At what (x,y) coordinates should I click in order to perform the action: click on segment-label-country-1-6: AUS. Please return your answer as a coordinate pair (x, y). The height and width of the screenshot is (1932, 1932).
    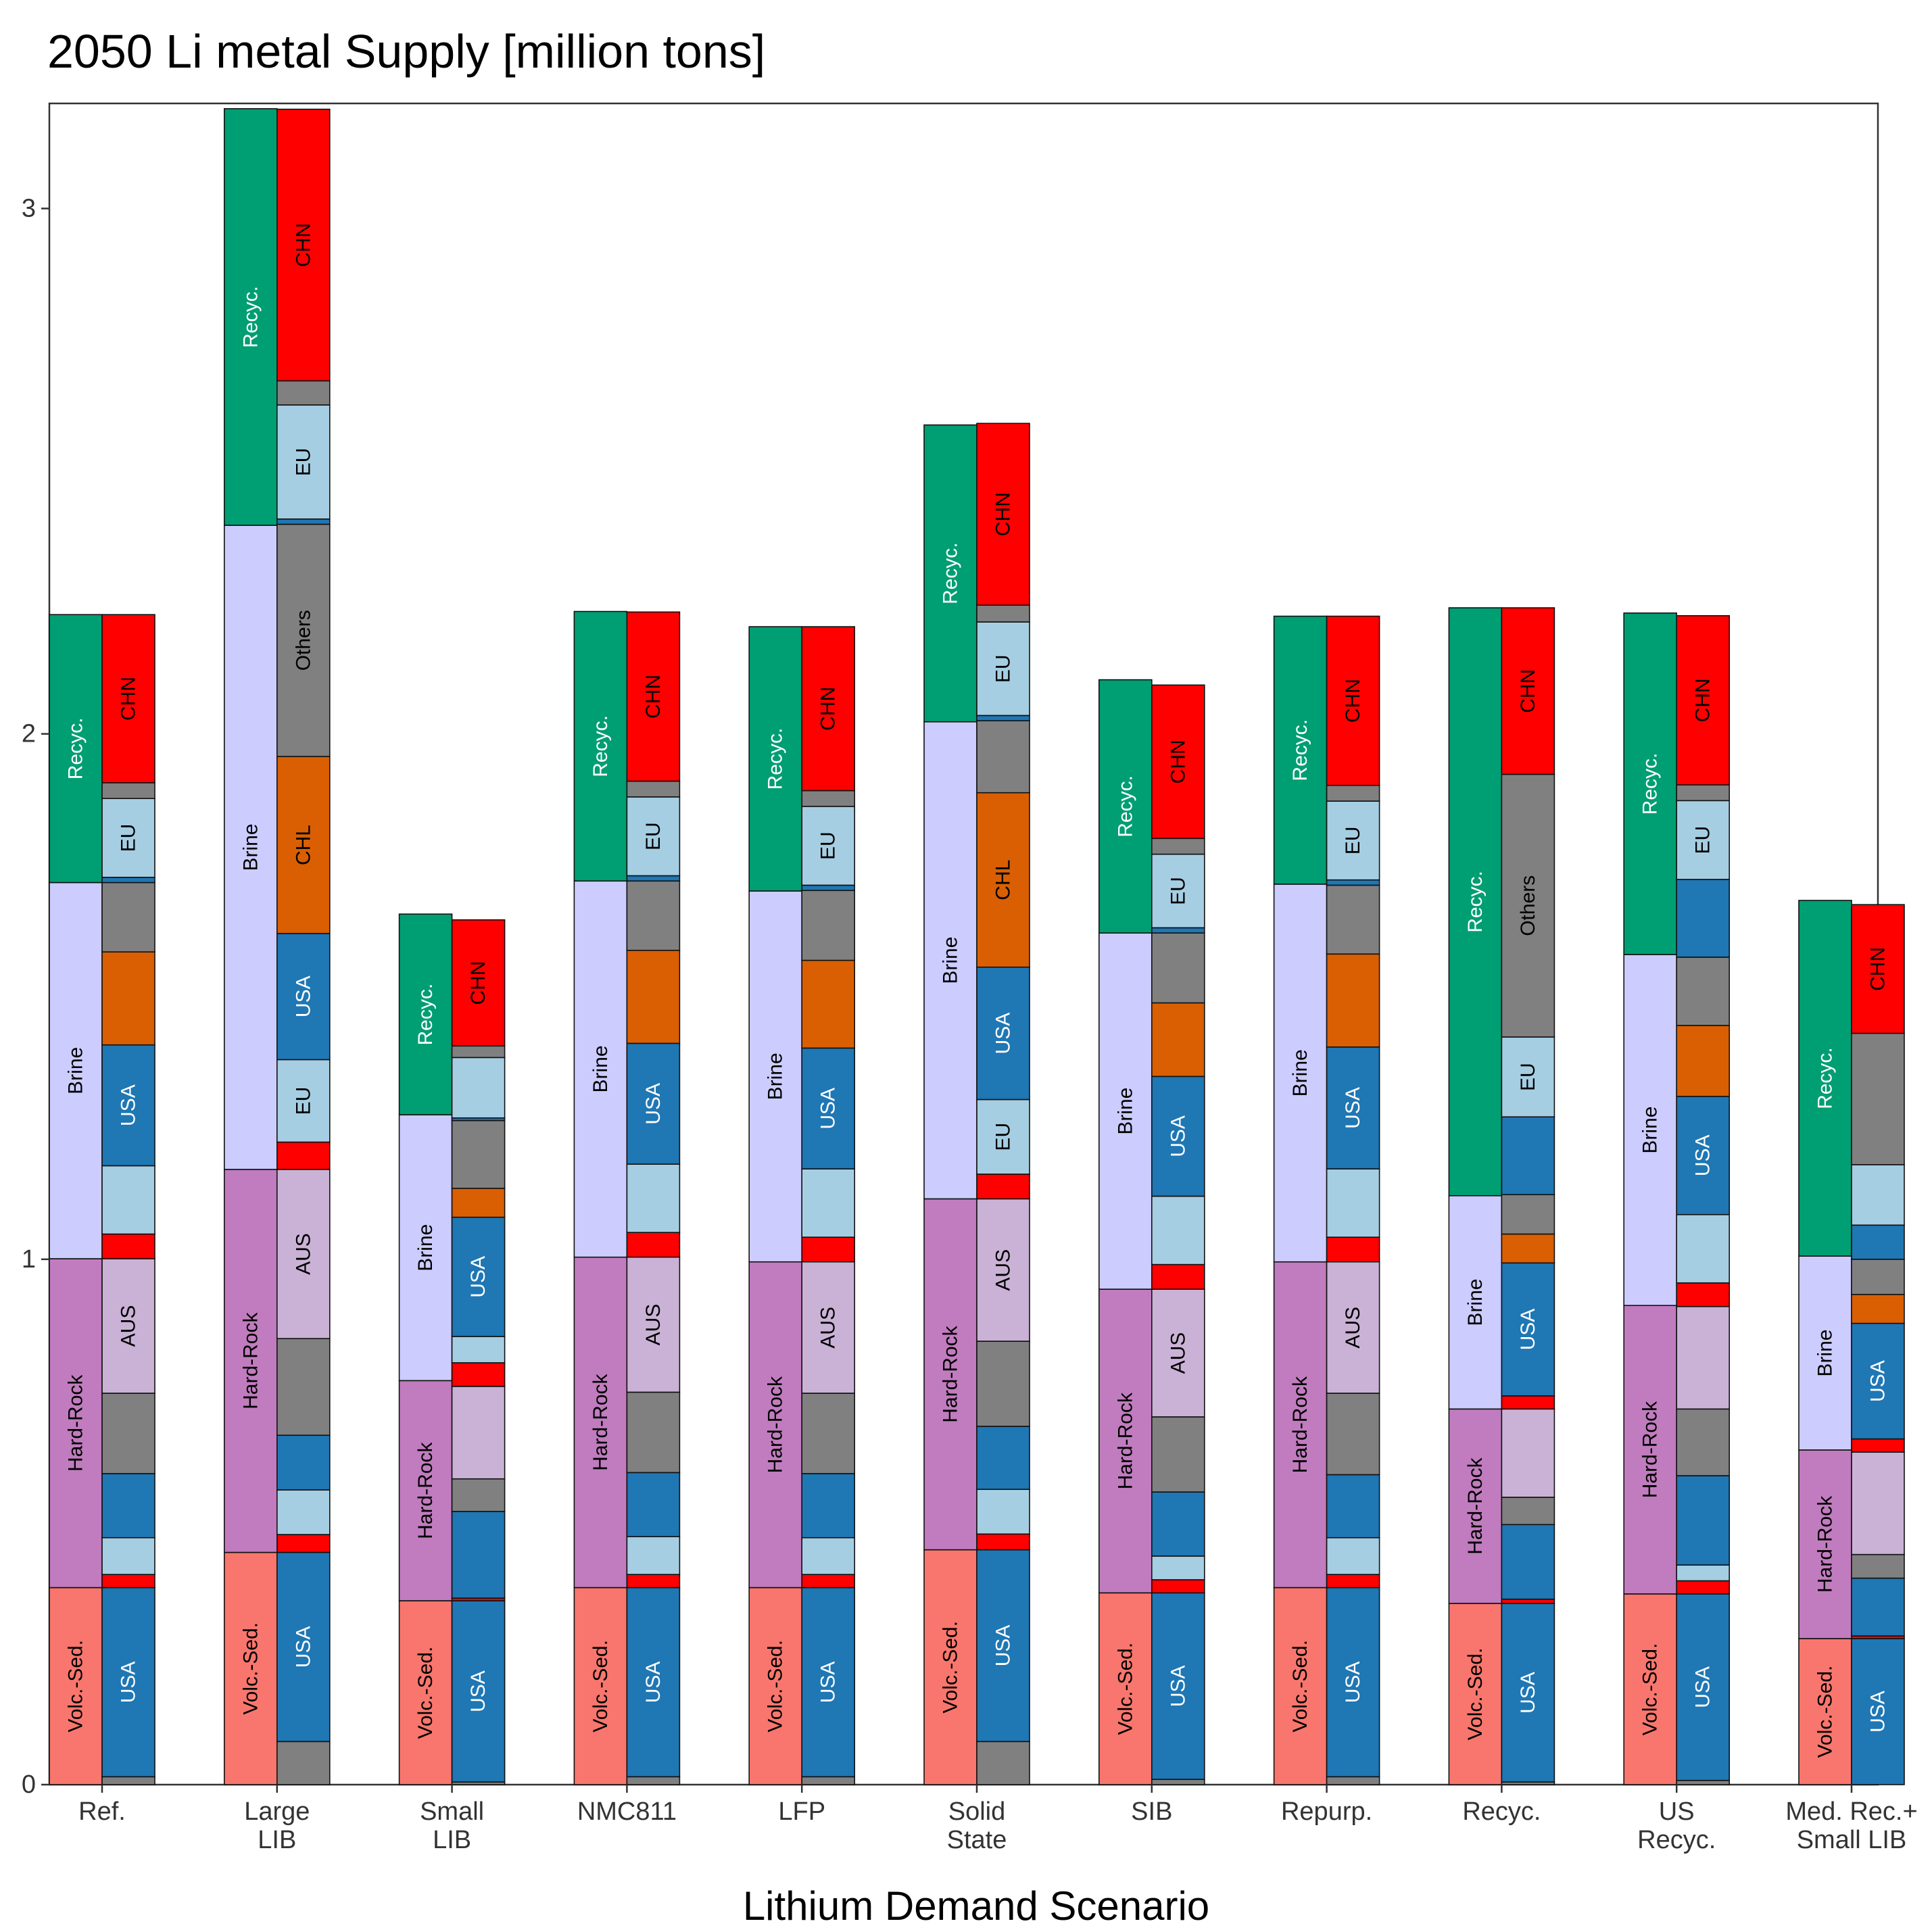
    Looking at the image, I should click on (303, 1254).